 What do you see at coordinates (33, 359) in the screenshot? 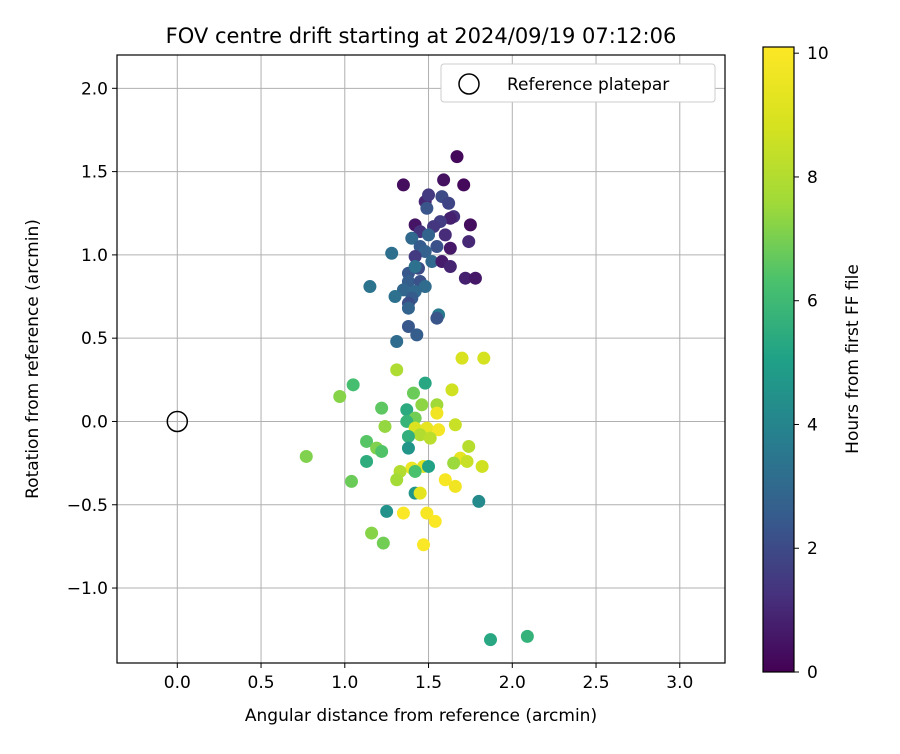
I see `y-axis-label: Rotation from reference (arcmin)` at bounding box center [33, 359].